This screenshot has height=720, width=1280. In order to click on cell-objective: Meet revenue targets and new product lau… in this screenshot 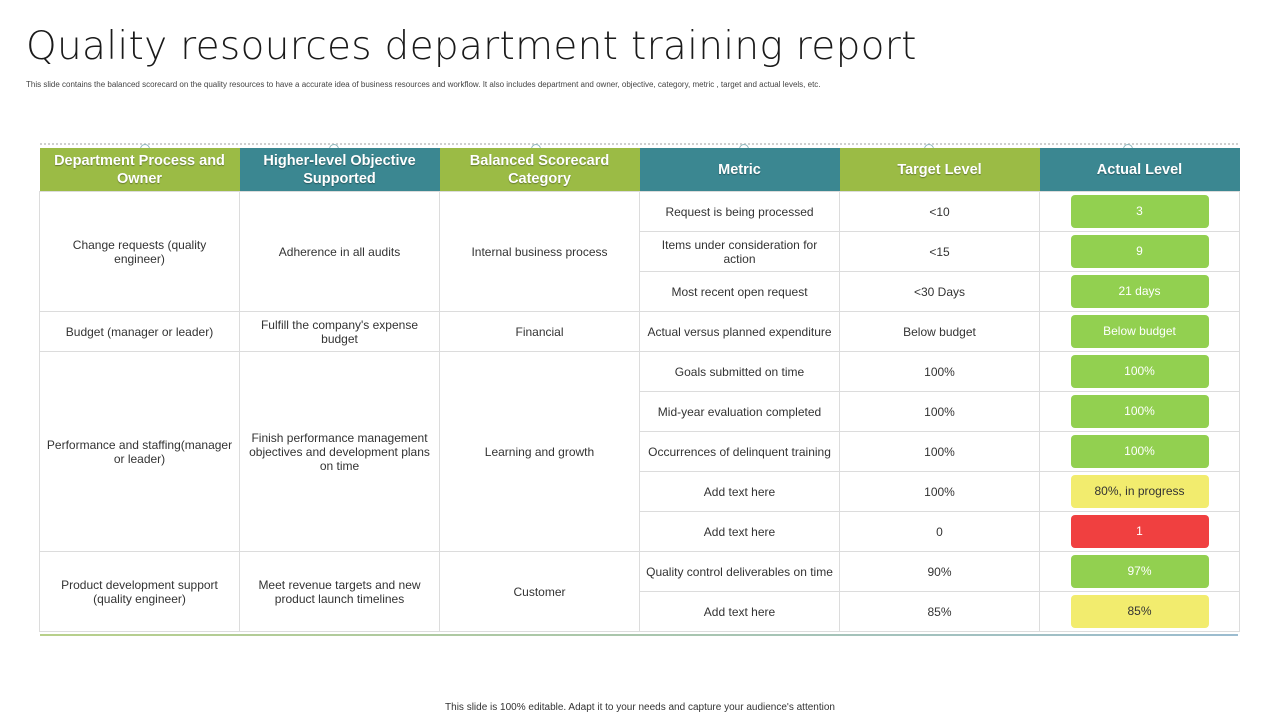, I will do `click(339, 591)`.